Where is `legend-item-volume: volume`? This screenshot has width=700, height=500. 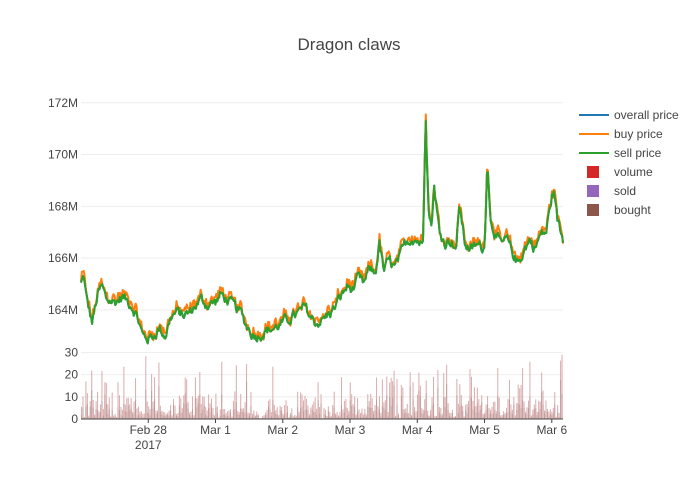 legend-item-volume: volume is located at coordinates (620, 172).